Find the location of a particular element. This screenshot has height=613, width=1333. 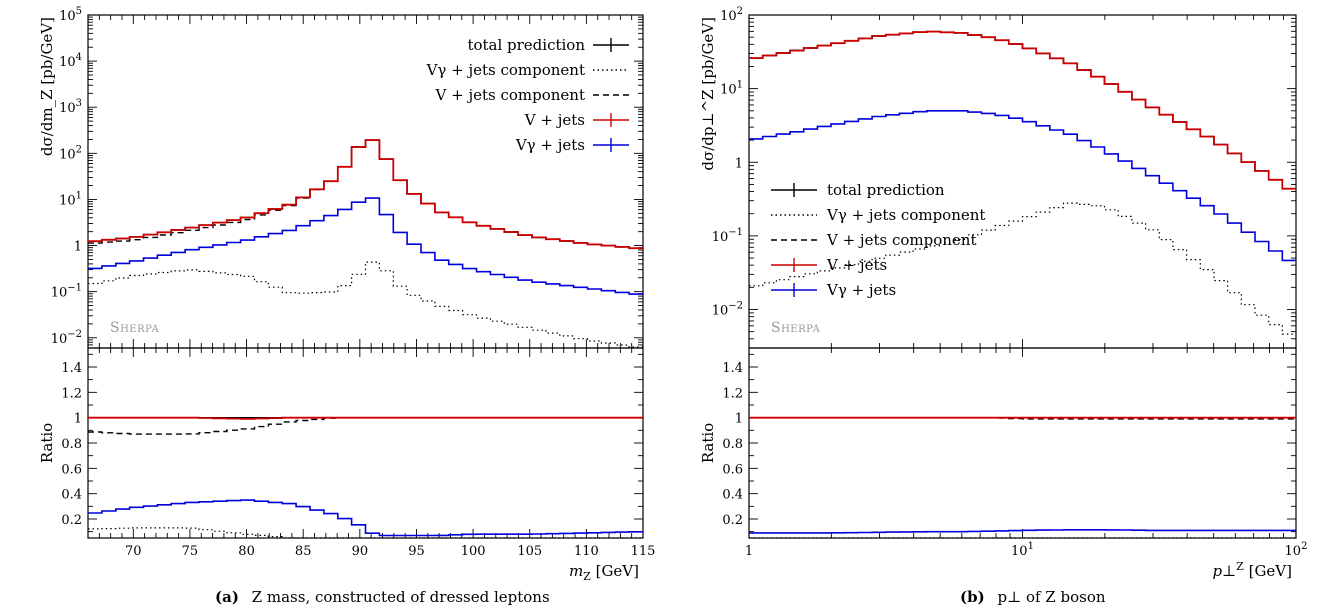

x-tick-label: 70 is located at coordinates (133, 551).